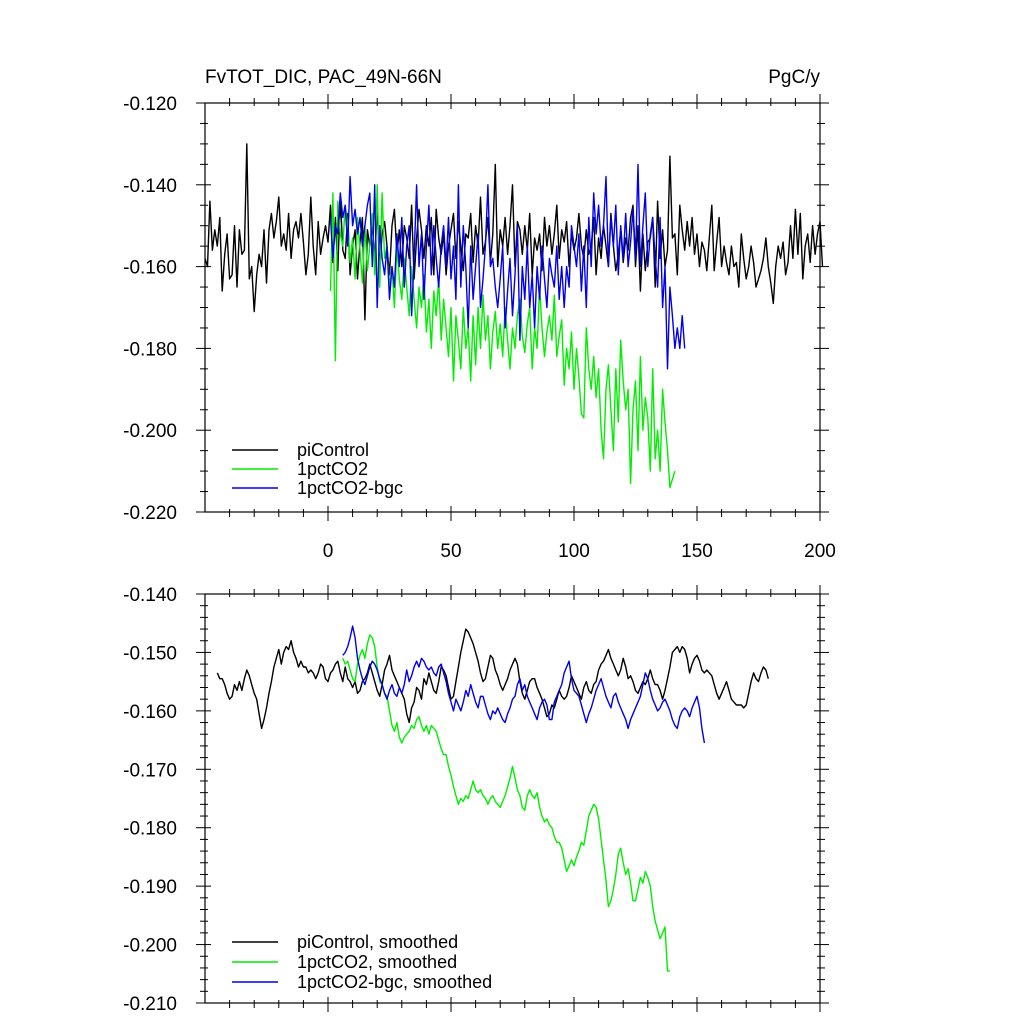  I want to click on top-y-tick-label: -0.200, so click(150, 431).